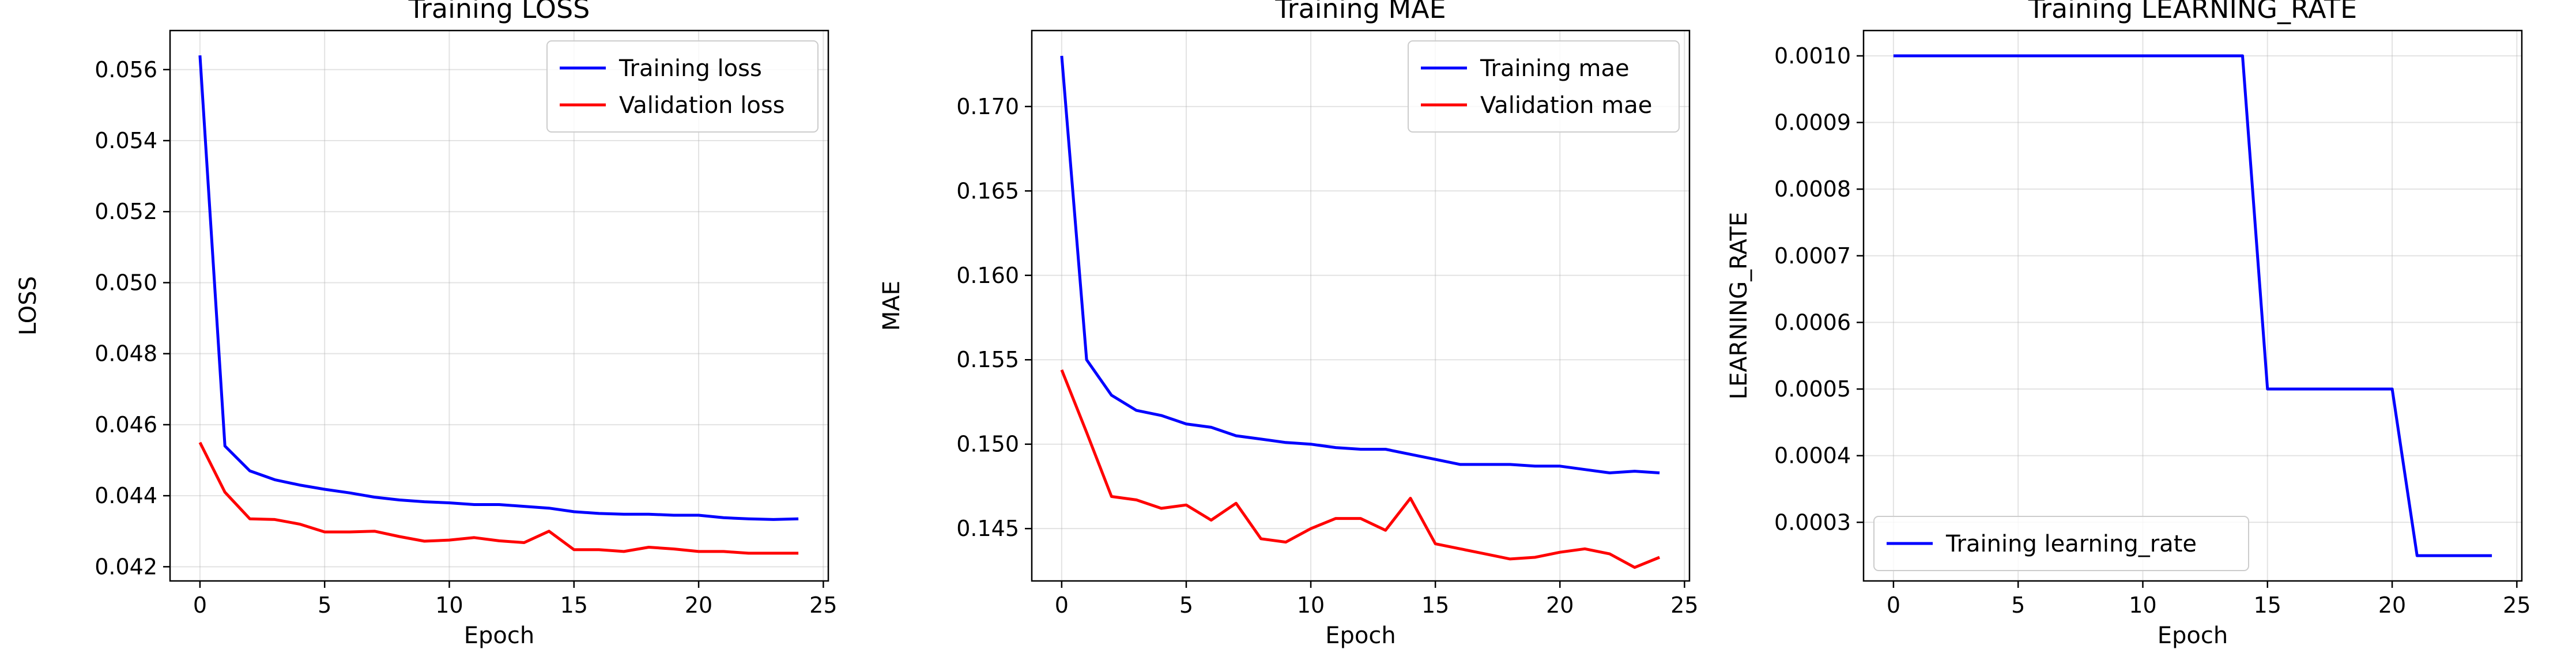  I want to click on legend: Training loss Validation loss, so click(682, 87).